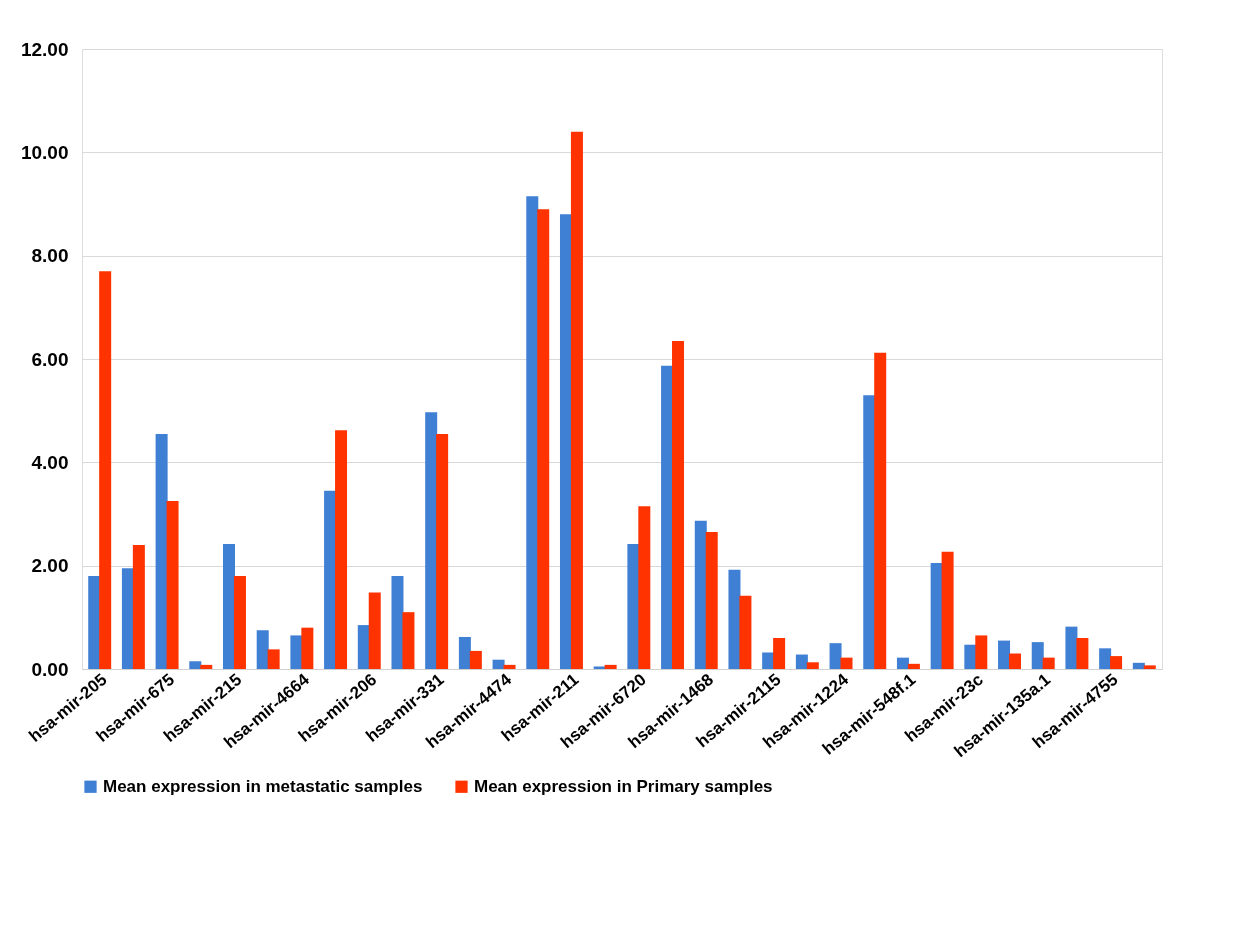  What do you see at coordinates (50, 462) in the screenshot?
I see `y-tick-label: 4.00` at bounding box center [50, 462].